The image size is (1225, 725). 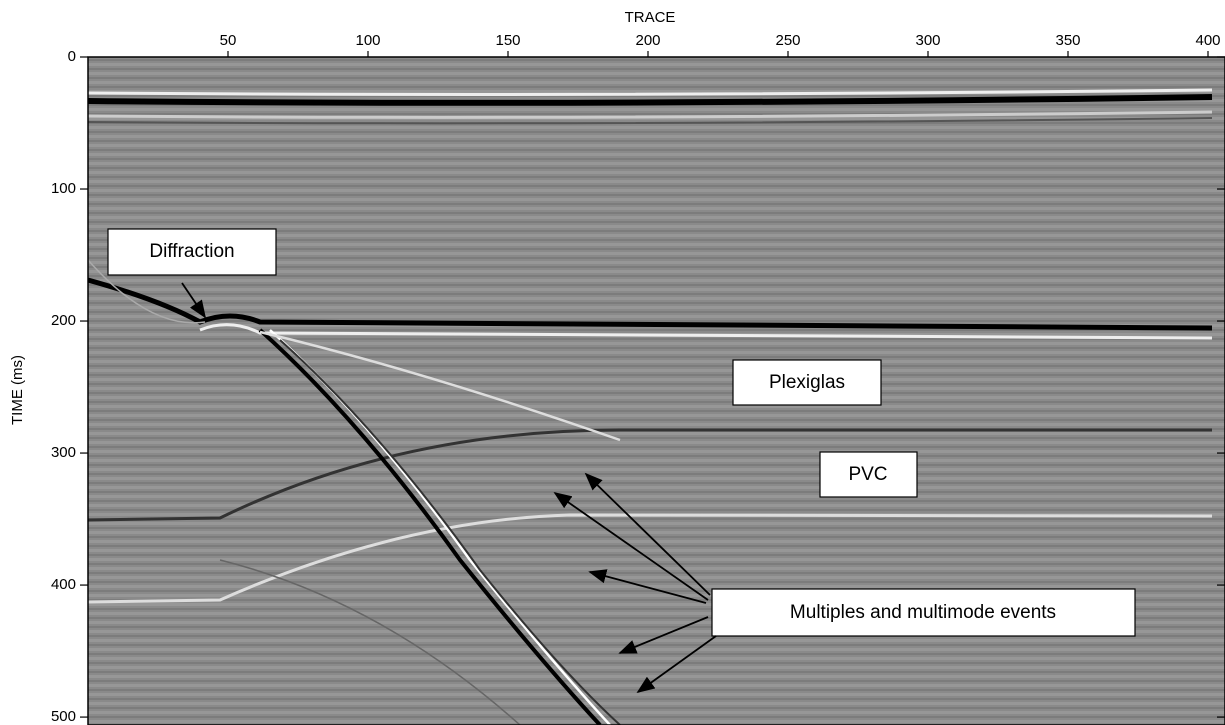 I want to click on x-tick-label: 50, so click(x=228, y=40).